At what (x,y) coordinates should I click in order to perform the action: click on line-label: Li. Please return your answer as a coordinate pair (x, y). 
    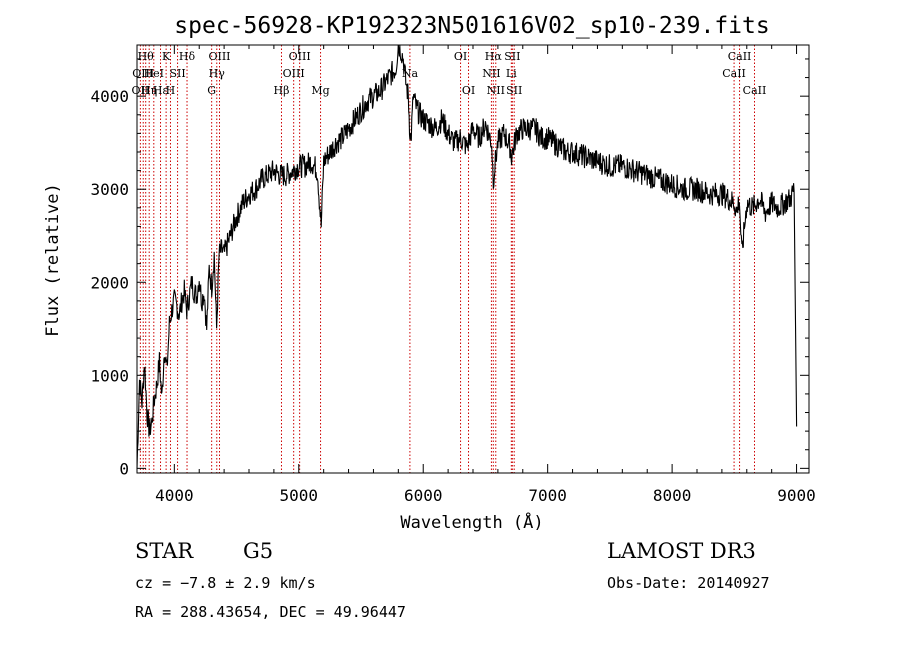
    Looking at the image, I should click on (511, 73).